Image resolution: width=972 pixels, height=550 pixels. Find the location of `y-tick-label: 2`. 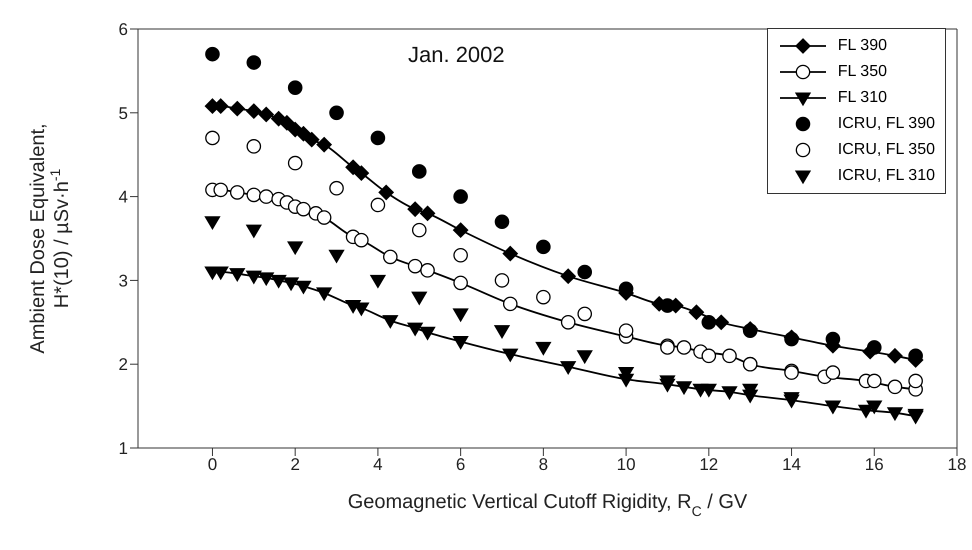

y-tick-label: 2 is located at coordinates (123, 364).